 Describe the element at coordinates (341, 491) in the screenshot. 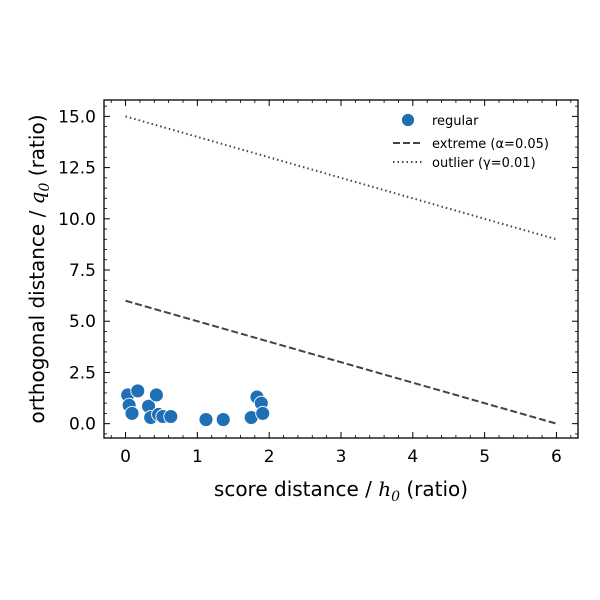

I see `x-axis-label: score distance / h0 (ratio)` at that location.